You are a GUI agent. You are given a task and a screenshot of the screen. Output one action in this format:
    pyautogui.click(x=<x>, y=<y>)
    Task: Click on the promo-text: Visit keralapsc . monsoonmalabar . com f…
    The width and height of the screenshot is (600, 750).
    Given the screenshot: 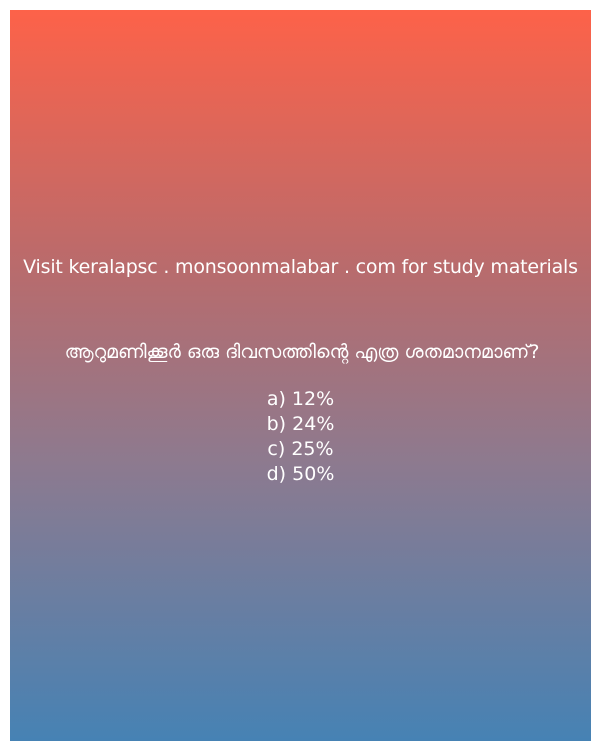 What is the action you would take?
    pyautogui.click(x=300, y=267)
    